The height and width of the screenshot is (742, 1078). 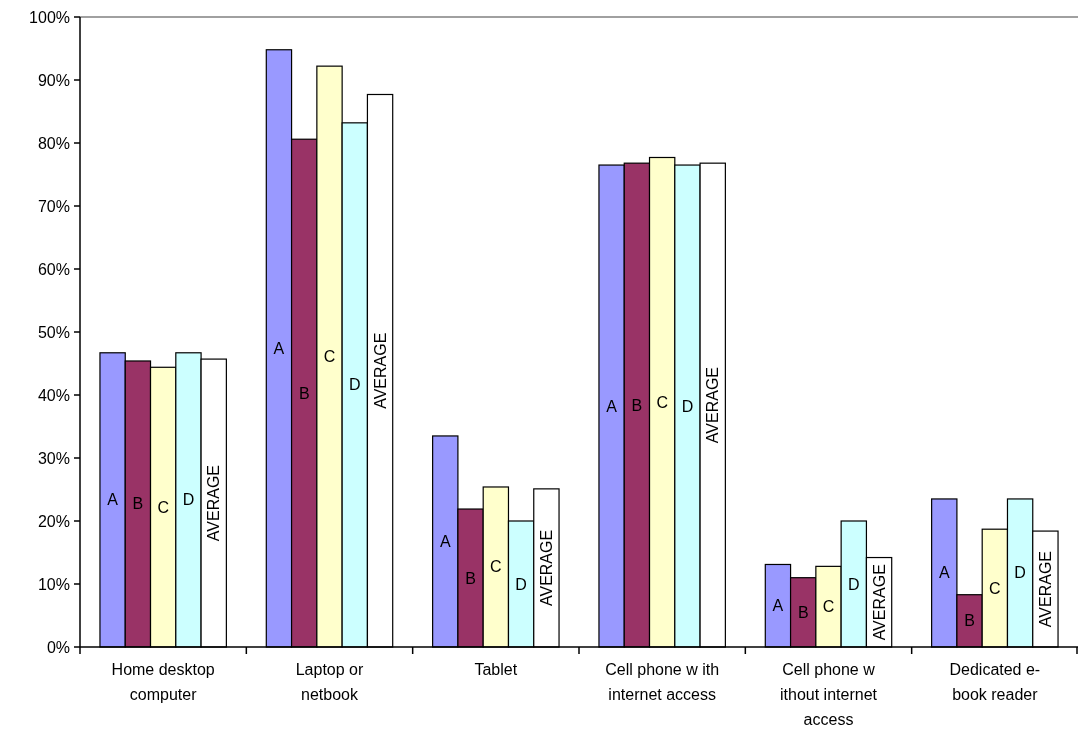 I want to click on y-tick-label: 70%, so click(x=53, y=206).